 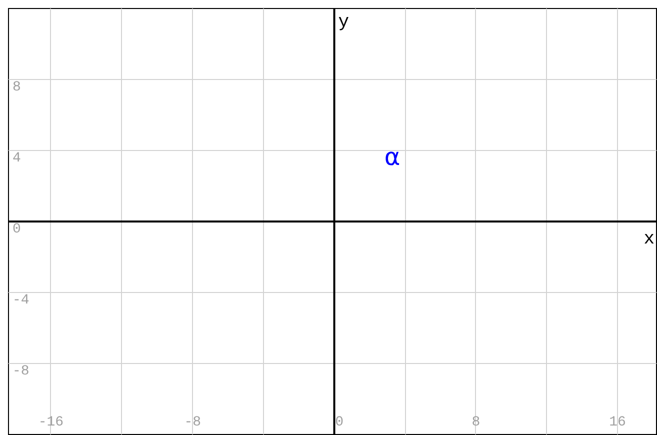 I want to click on x-tick-label: -8, so click(x=193, y=422).